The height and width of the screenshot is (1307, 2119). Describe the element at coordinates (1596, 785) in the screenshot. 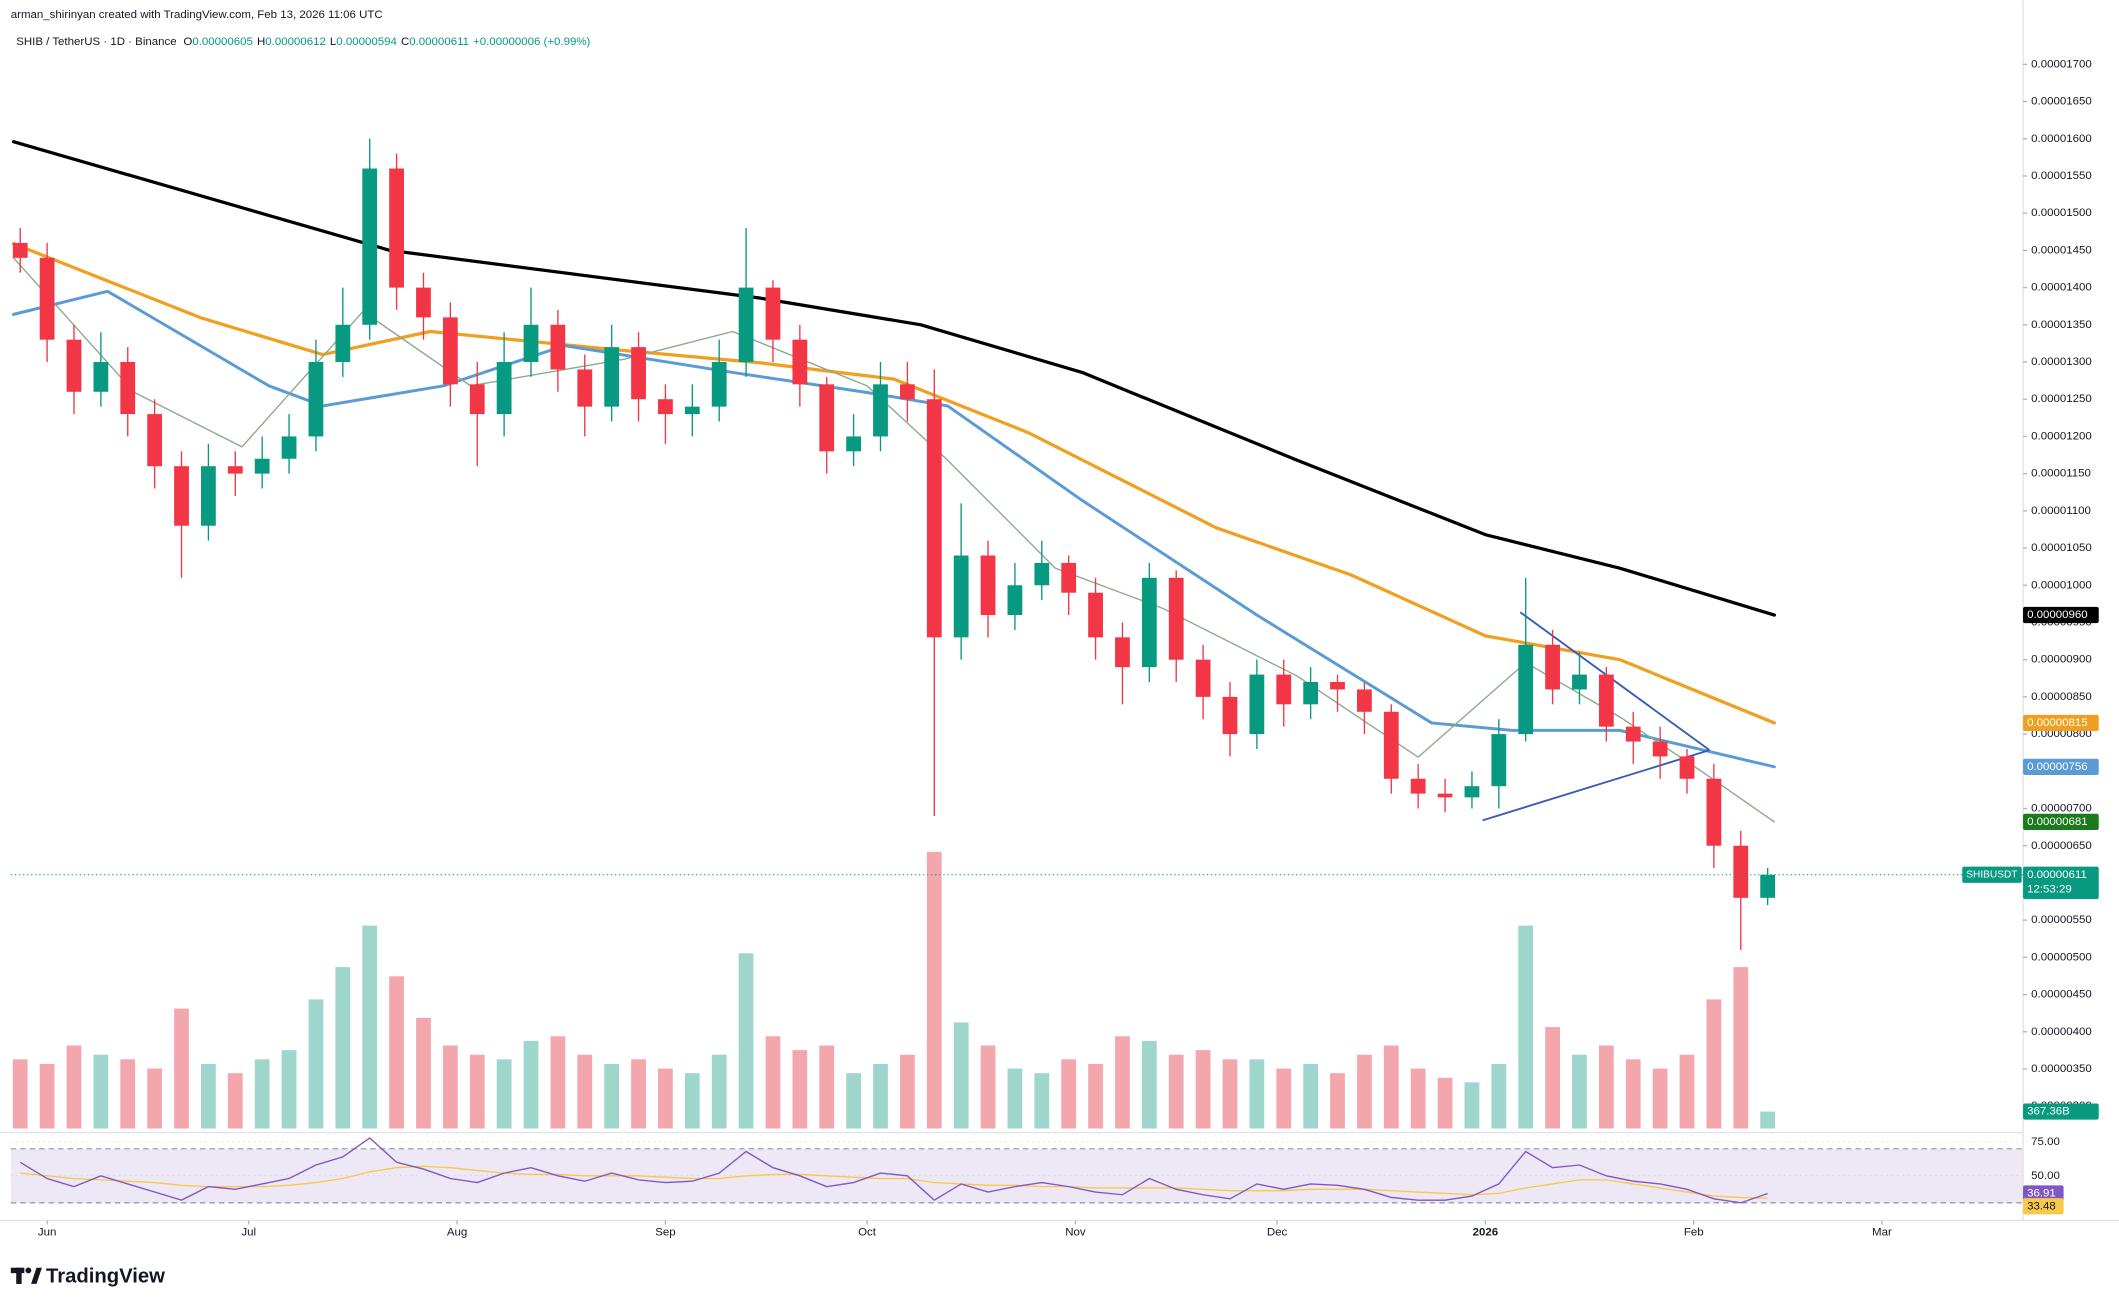

I see `triangle-lower` at that location.